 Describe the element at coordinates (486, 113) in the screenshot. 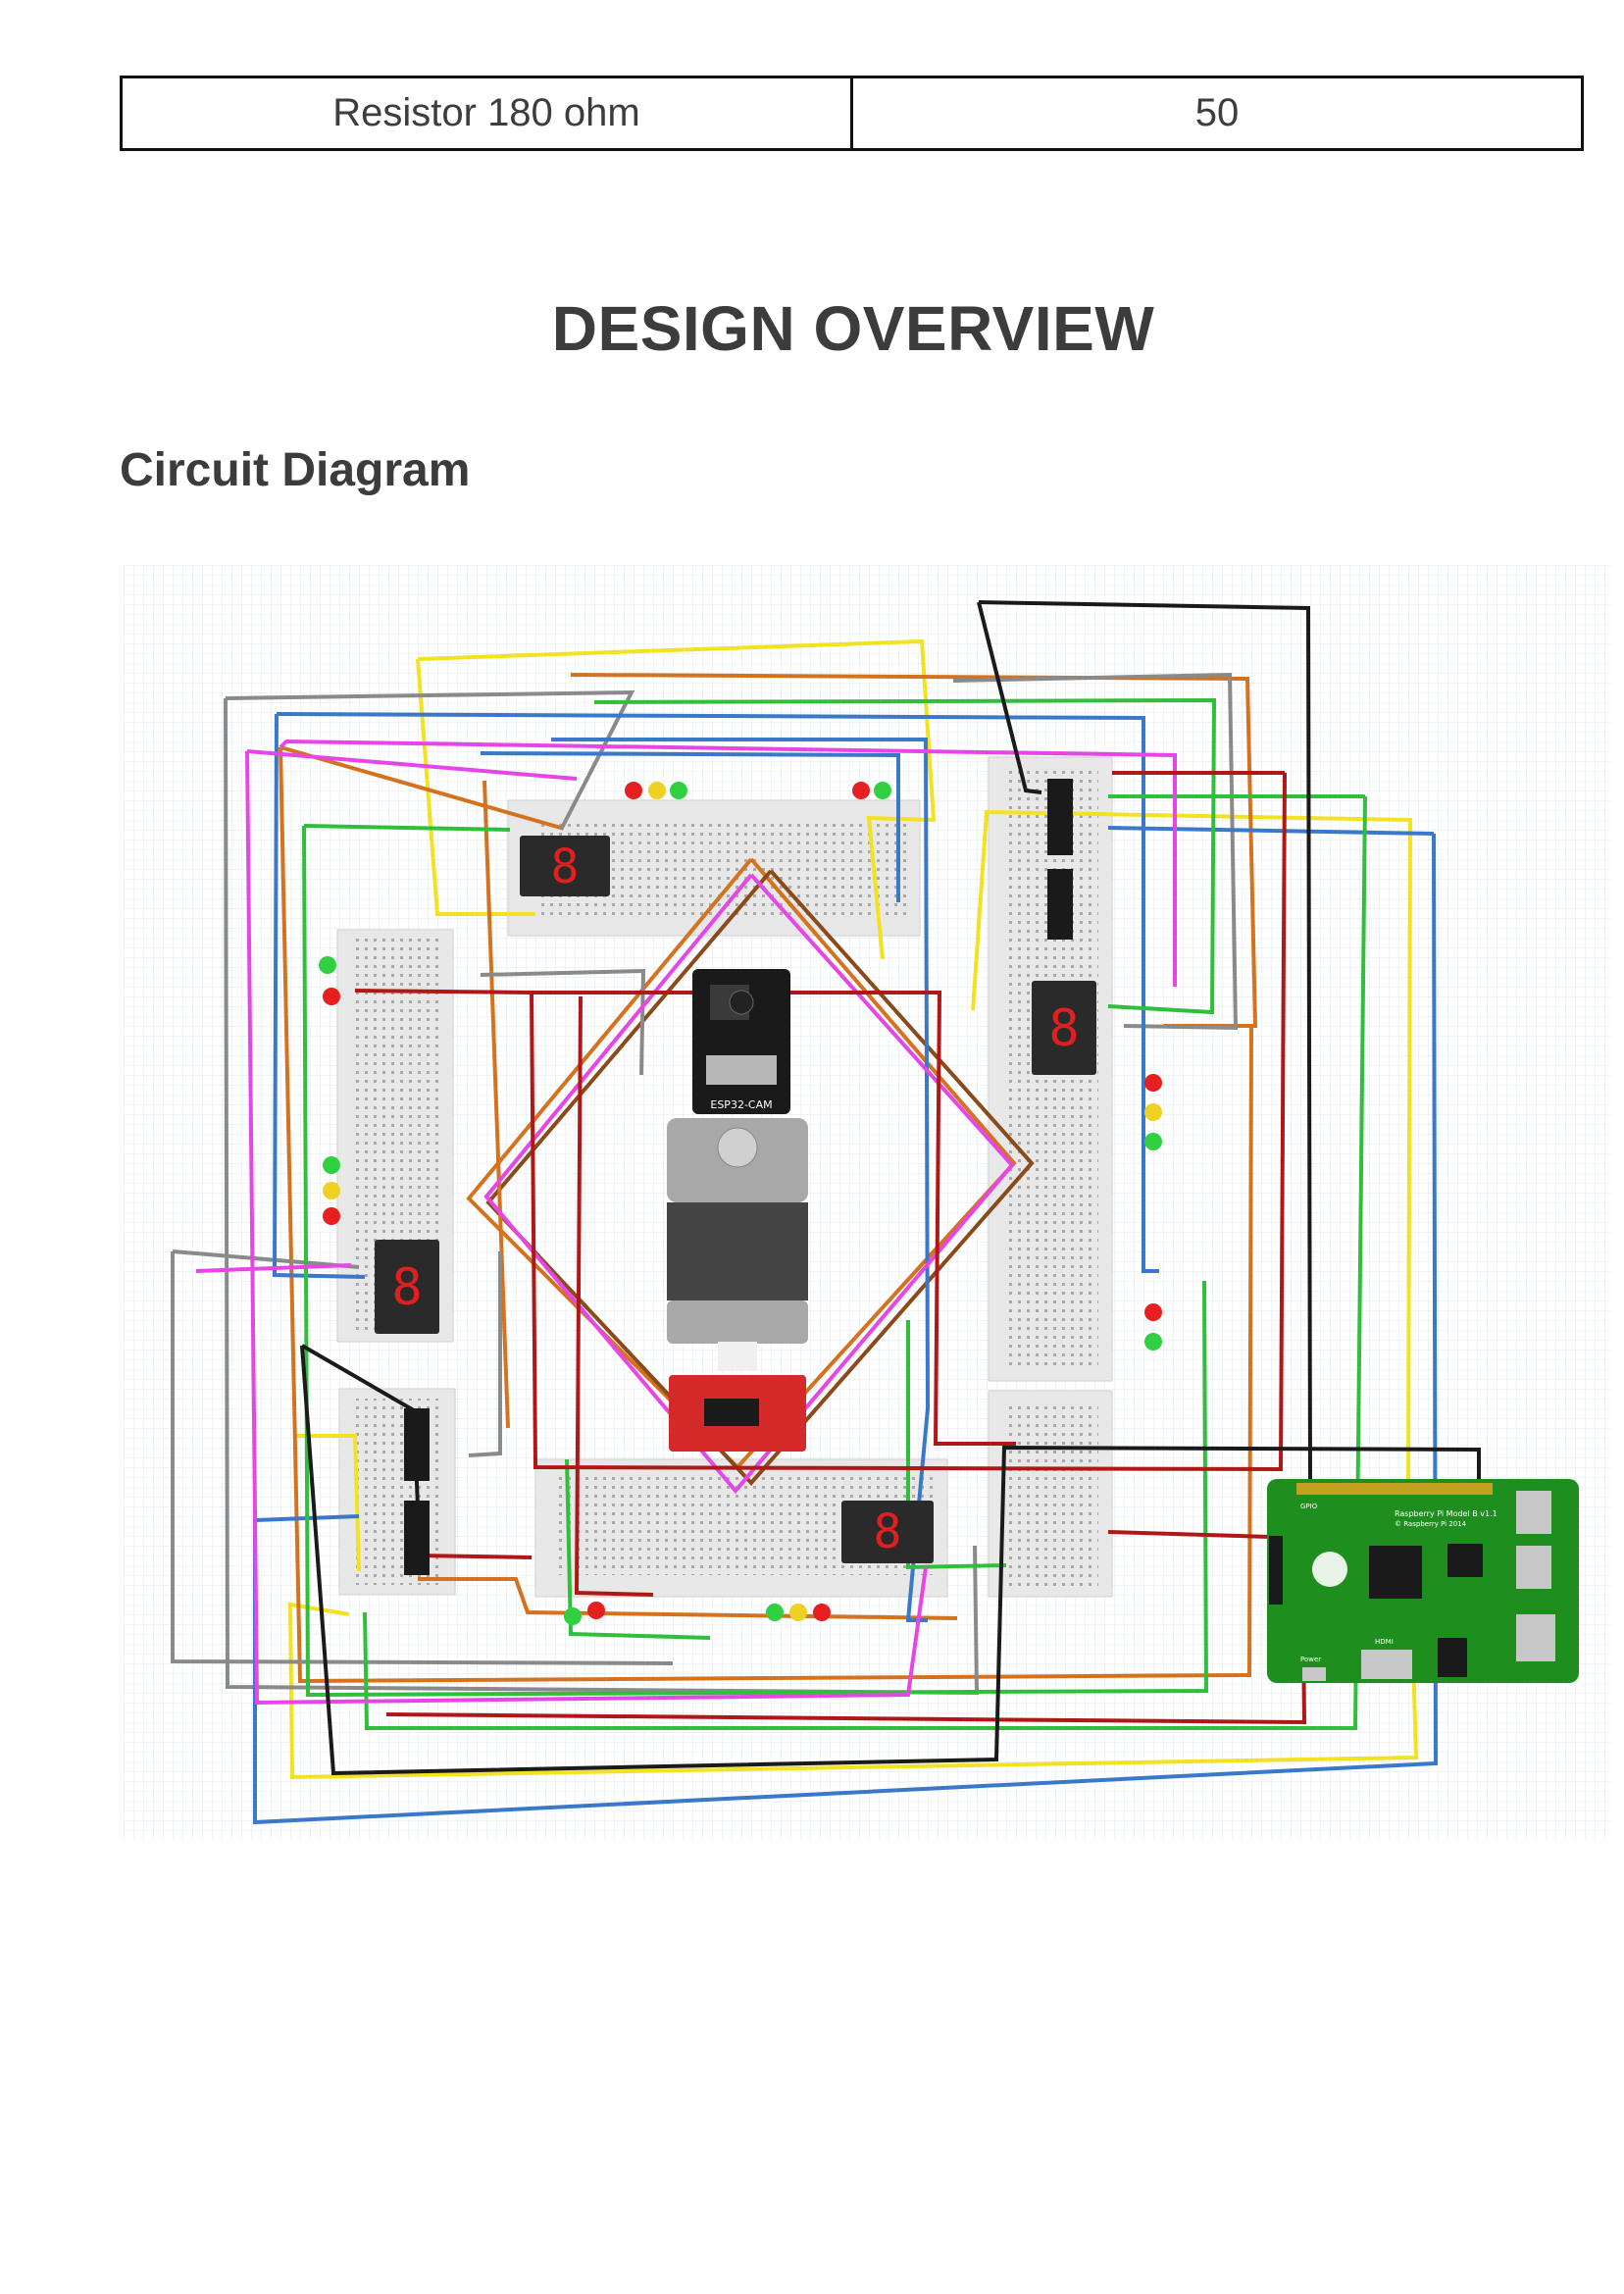

I see `component-cell: Resistor 180 ohm` at that location.